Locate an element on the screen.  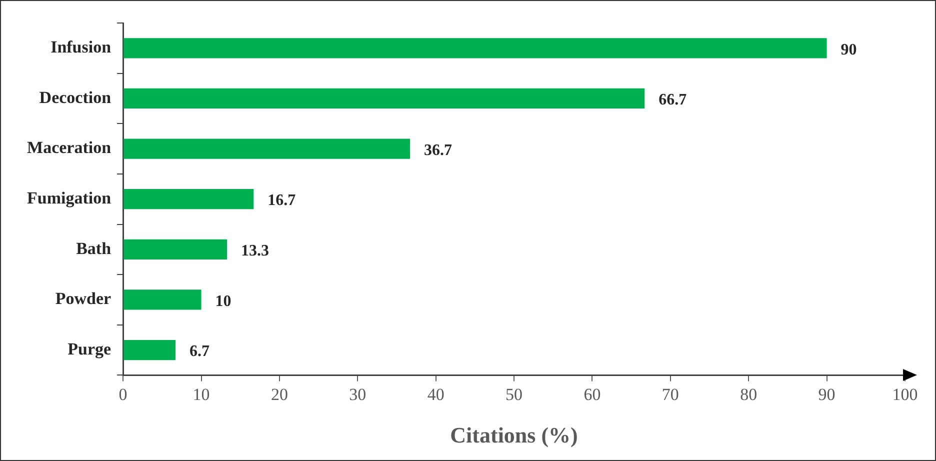
y-tick-label: Decoction is located at coordinates (75, 97).